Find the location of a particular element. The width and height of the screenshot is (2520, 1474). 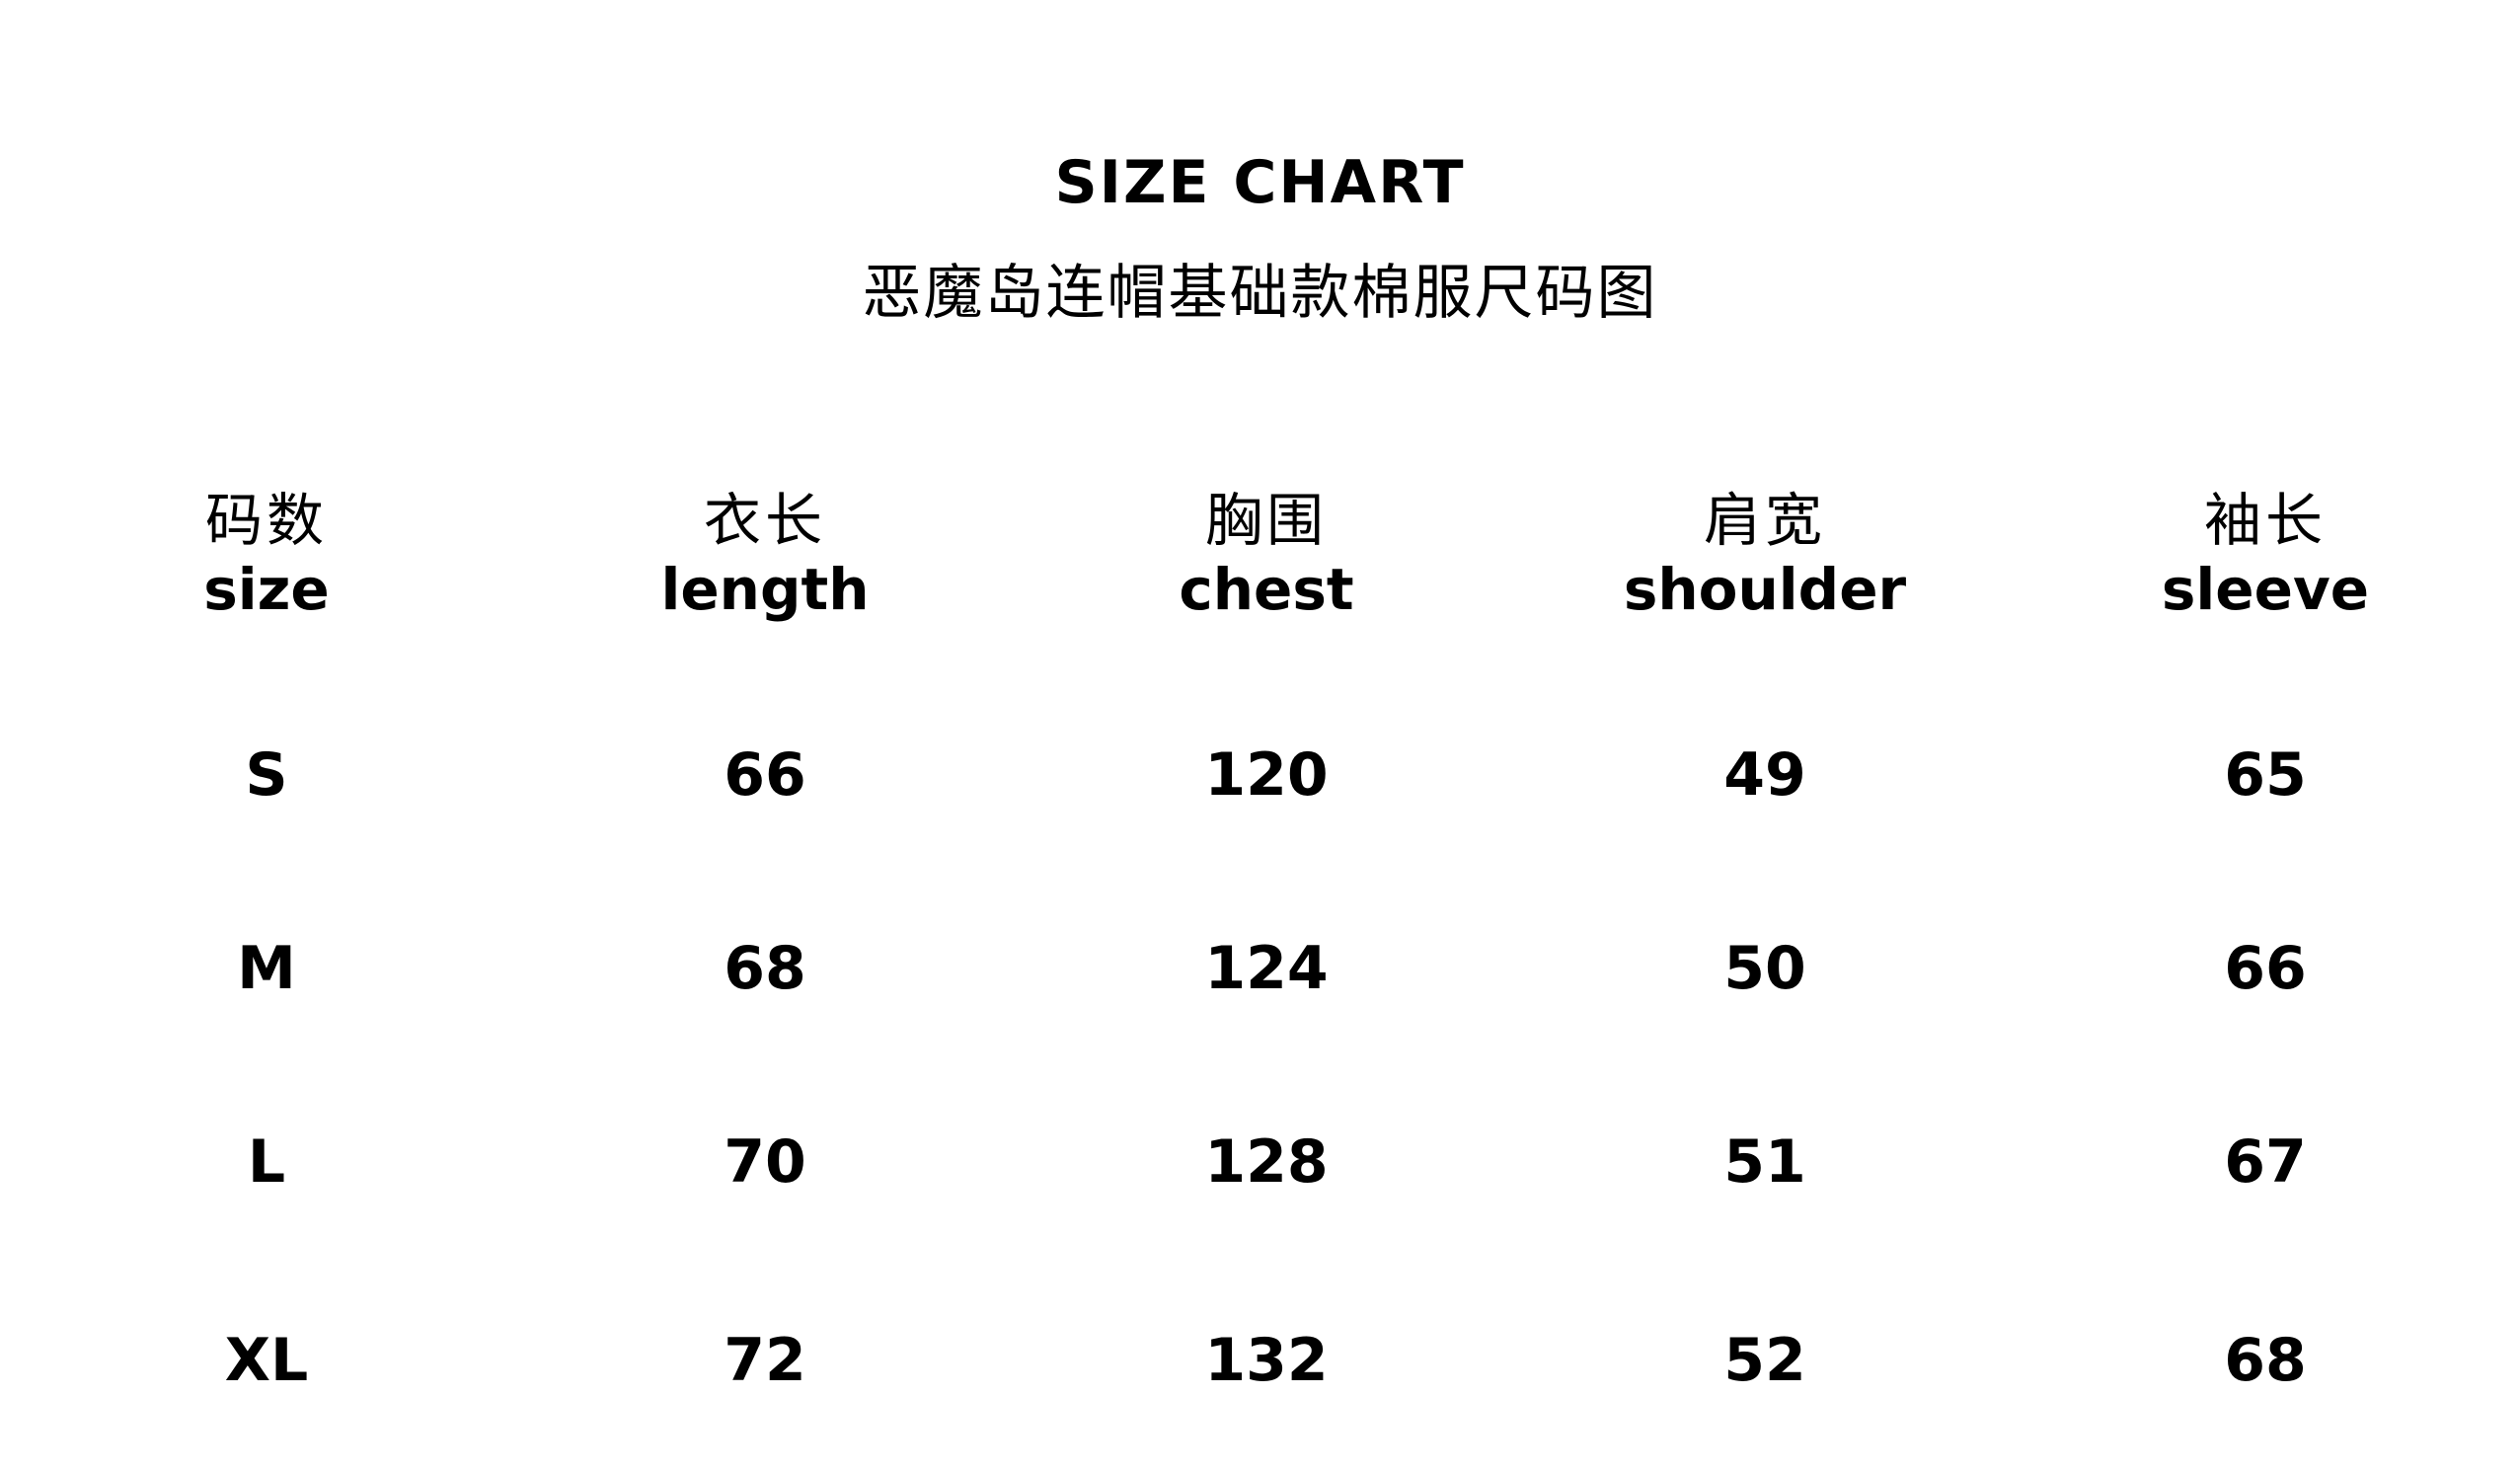

table-cell: 51 is located at coordinates (1764, 1162).